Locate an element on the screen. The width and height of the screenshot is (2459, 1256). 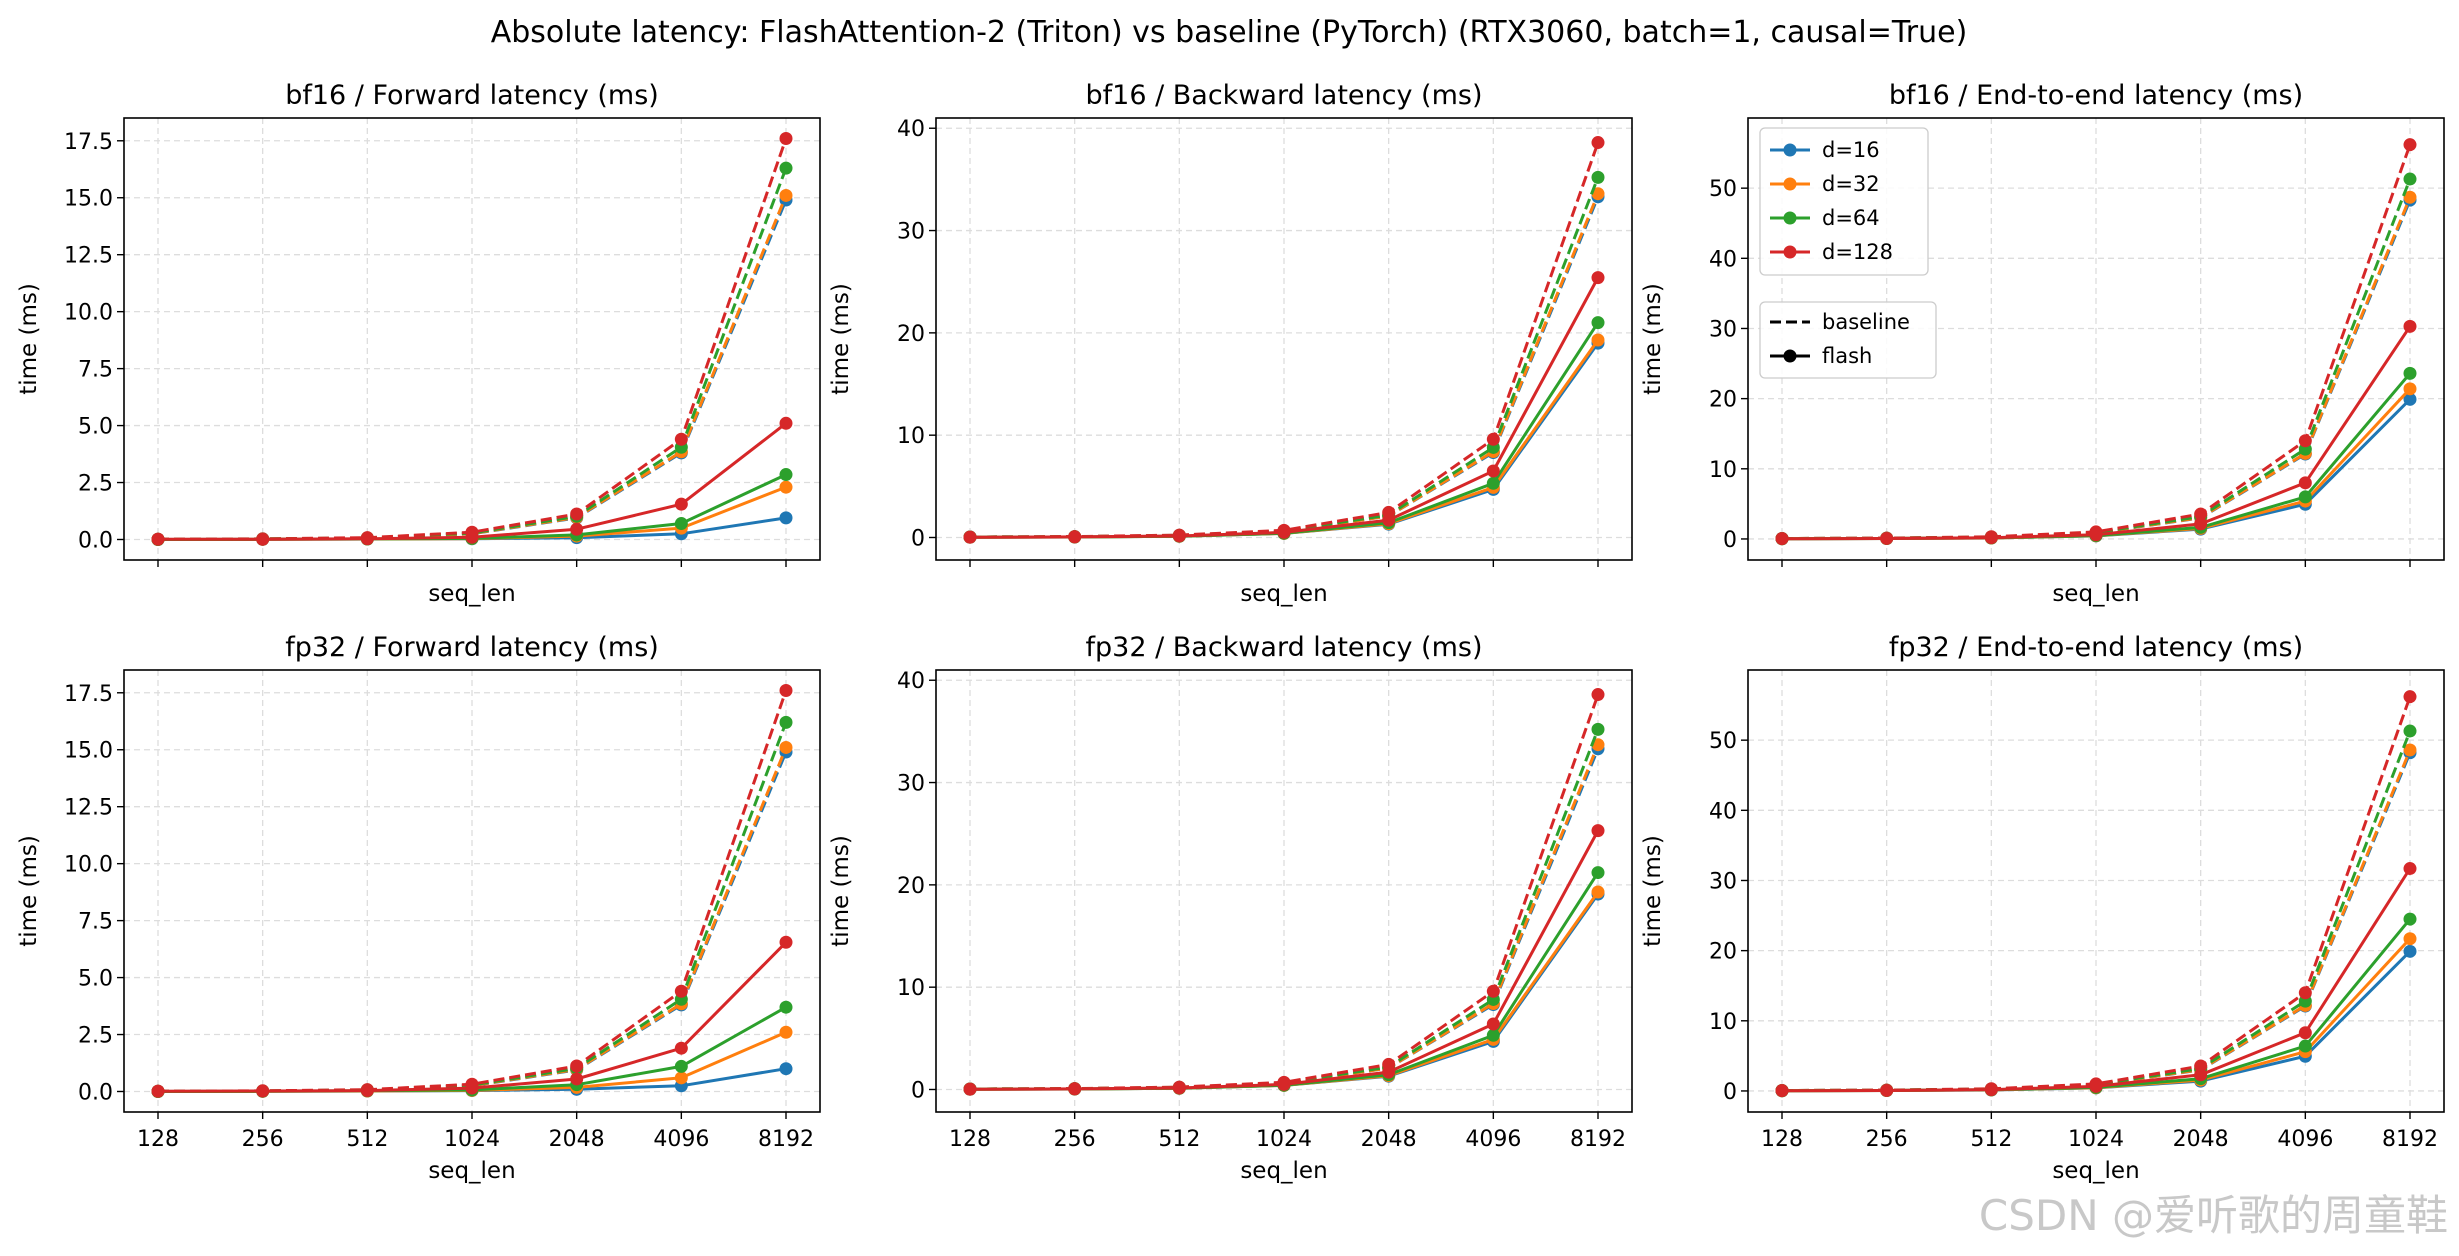
panel-title: fp32 / Forward latency (ms) is located at coordinates (472, 647).